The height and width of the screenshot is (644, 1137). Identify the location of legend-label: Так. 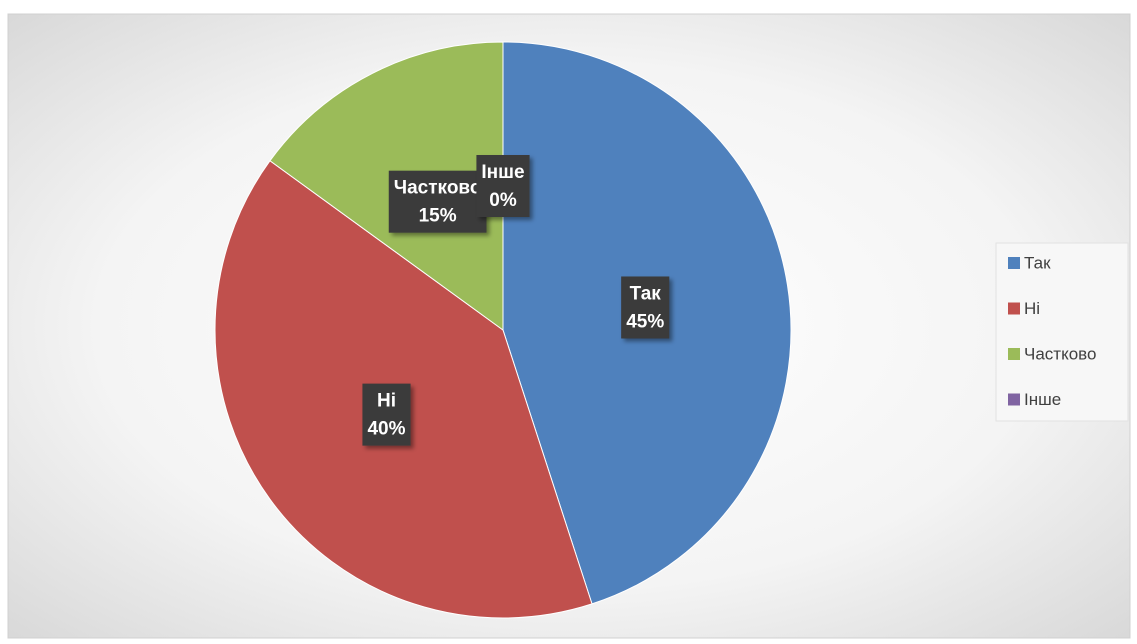
(1037, 262).